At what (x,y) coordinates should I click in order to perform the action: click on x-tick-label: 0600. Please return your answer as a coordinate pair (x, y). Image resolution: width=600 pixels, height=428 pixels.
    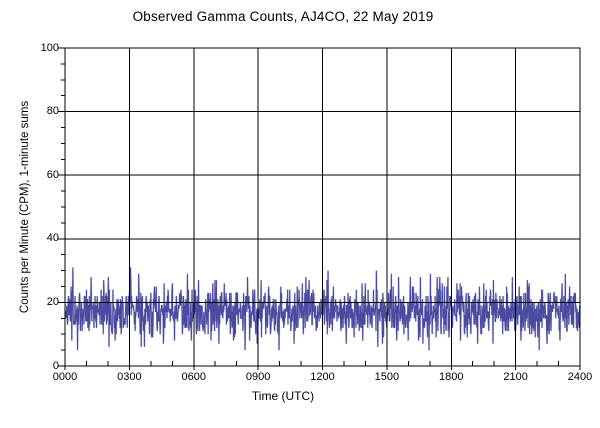
    Looking at the image, I should click on (193, 377).